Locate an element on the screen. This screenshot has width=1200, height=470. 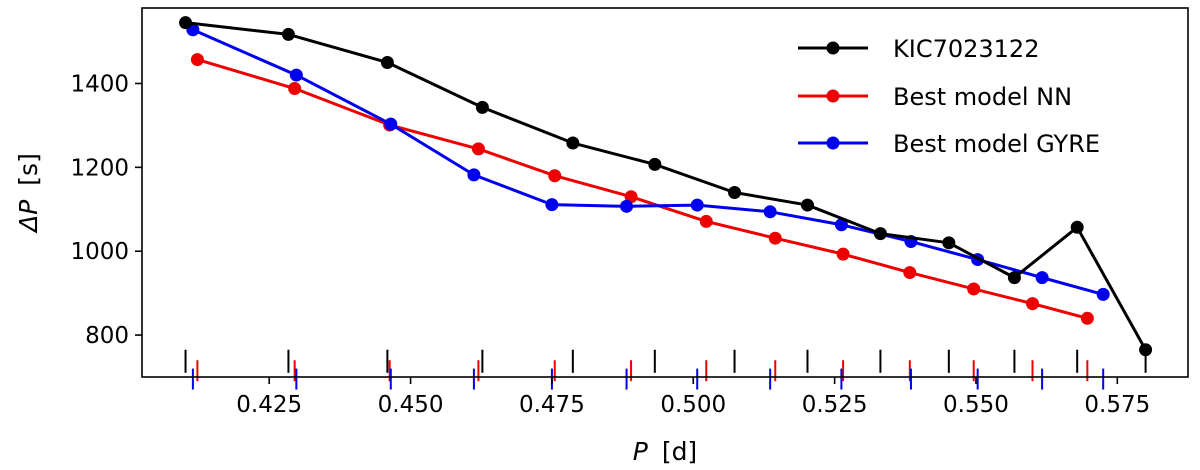
legend-entry-kic7023122: KIC7023122 is located at coordinates (918, 49).